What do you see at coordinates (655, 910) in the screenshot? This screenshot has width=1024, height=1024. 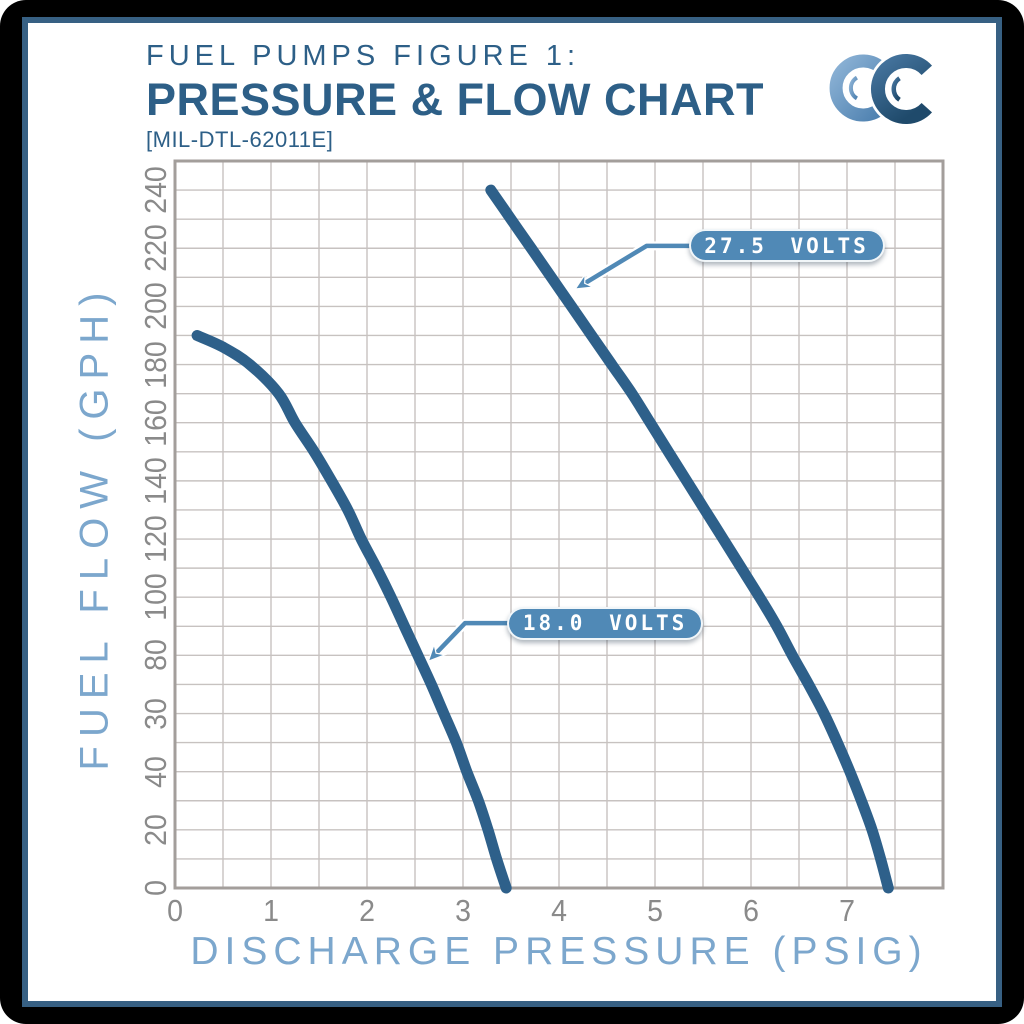 I see `x-tick-5: 5` at bounding box center [655, 910].